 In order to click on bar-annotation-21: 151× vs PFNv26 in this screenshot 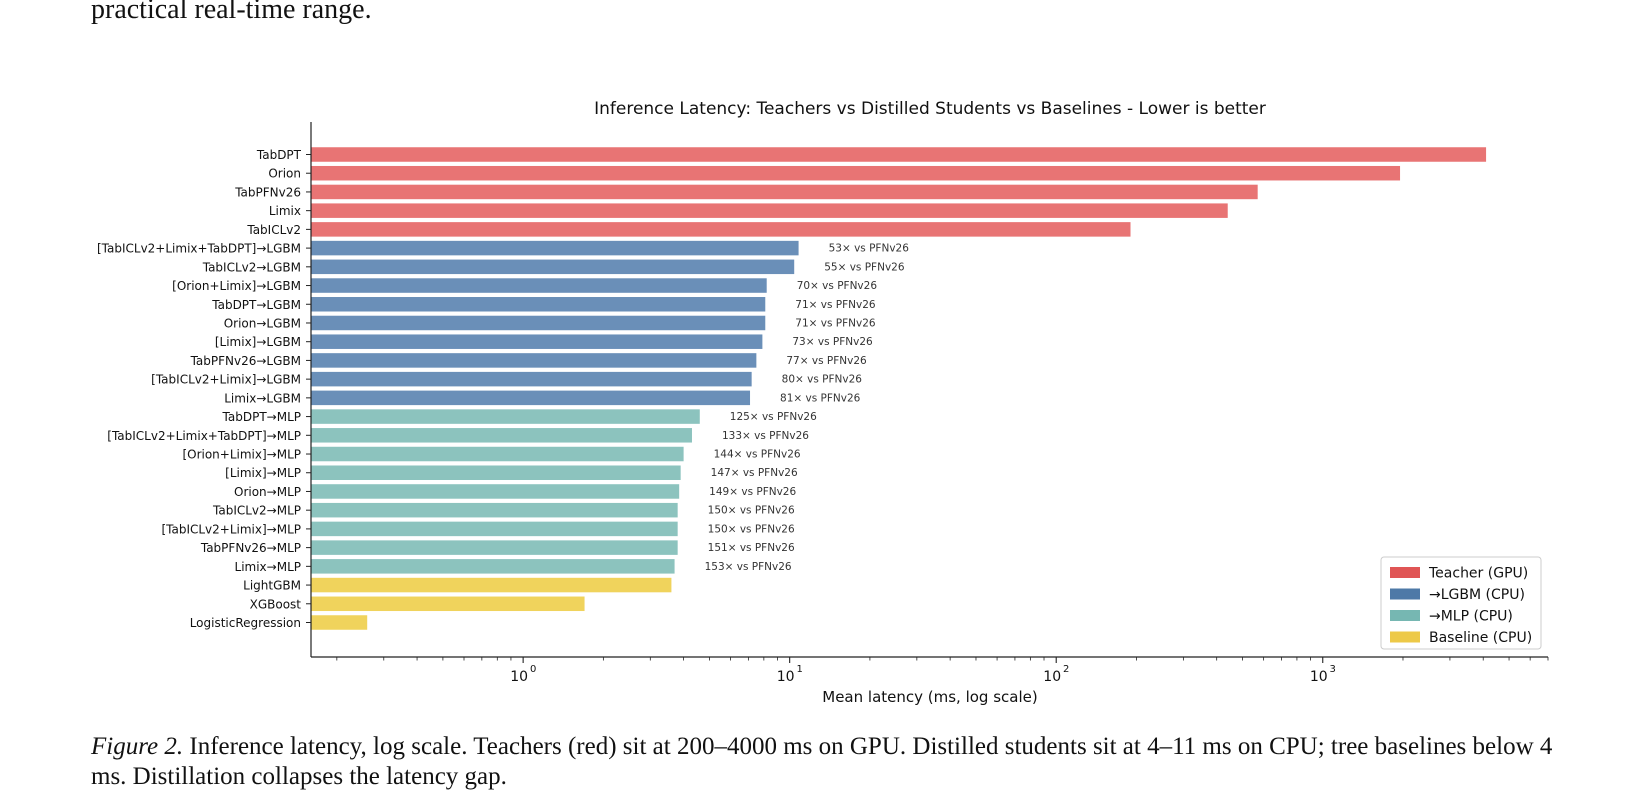, I will do `click(751, 548)`.